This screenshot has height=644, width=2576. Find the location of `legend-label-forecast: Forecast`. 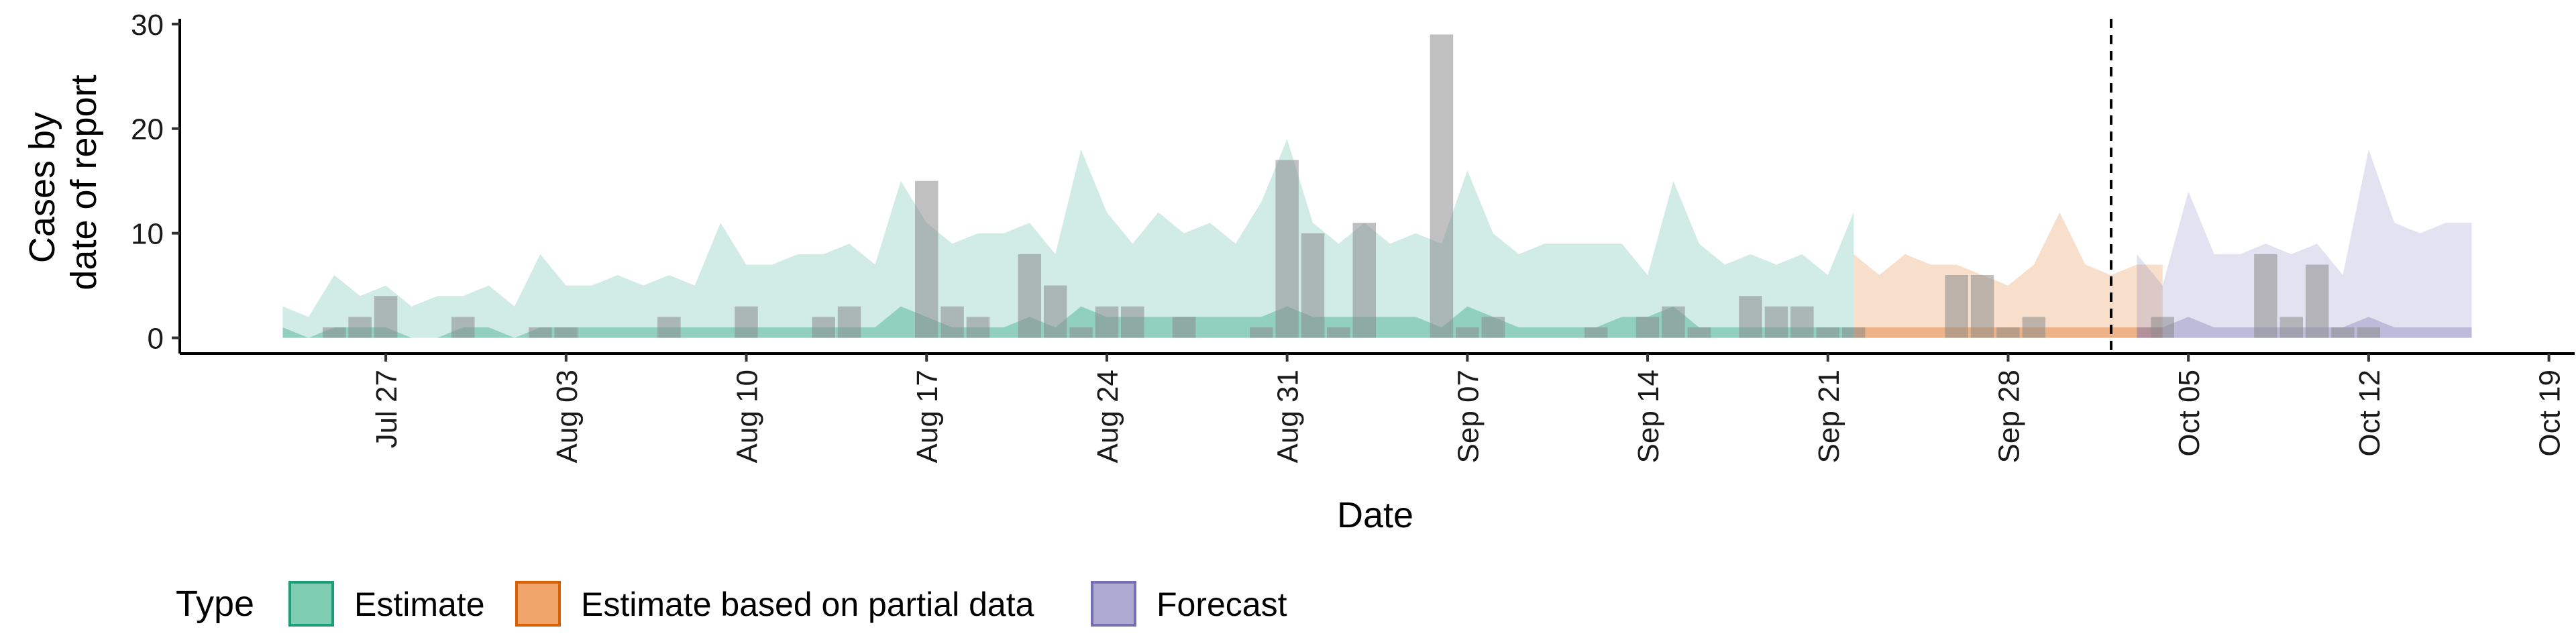

legend-label-forecast: Forecast is located at coordinates (1222, 604).